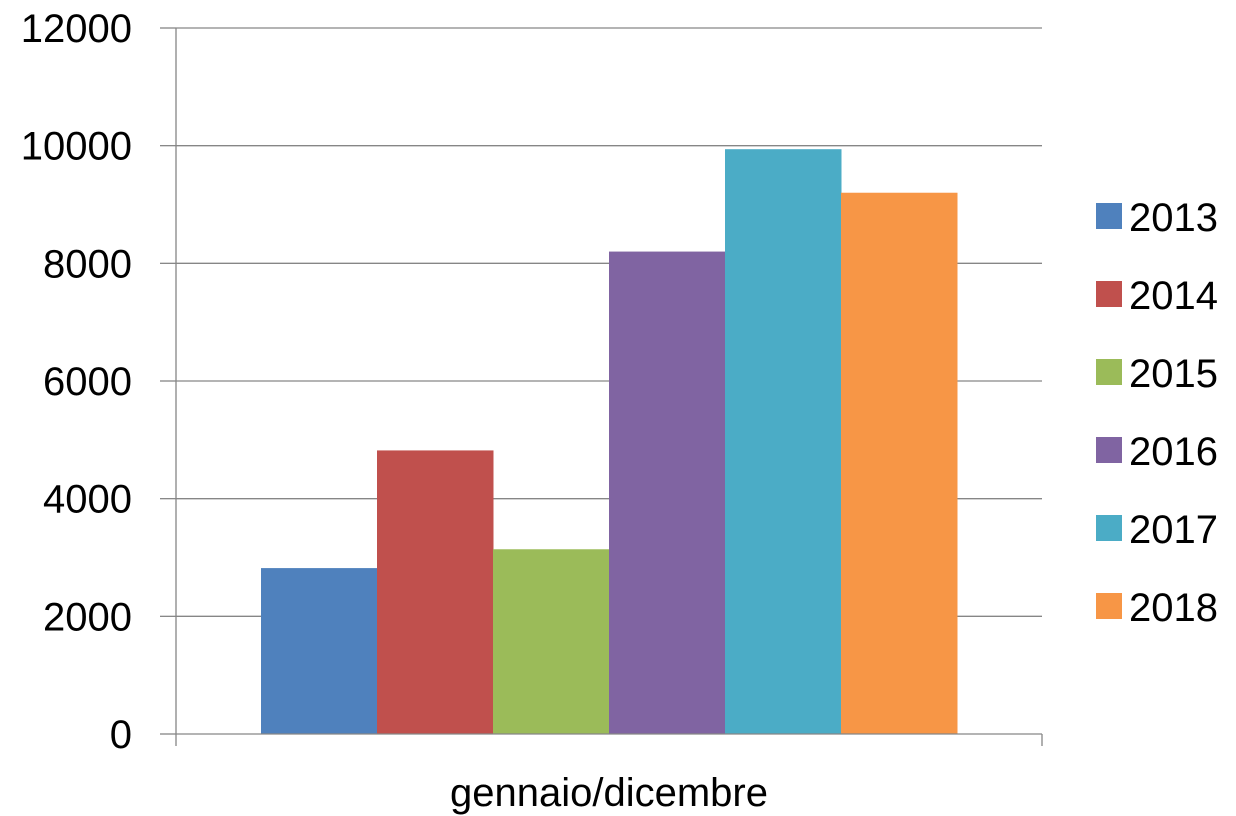  What do you see at coordinates (319, 651) in the screenshot?
I see `bar-2013` at bounding box center [319, 651].